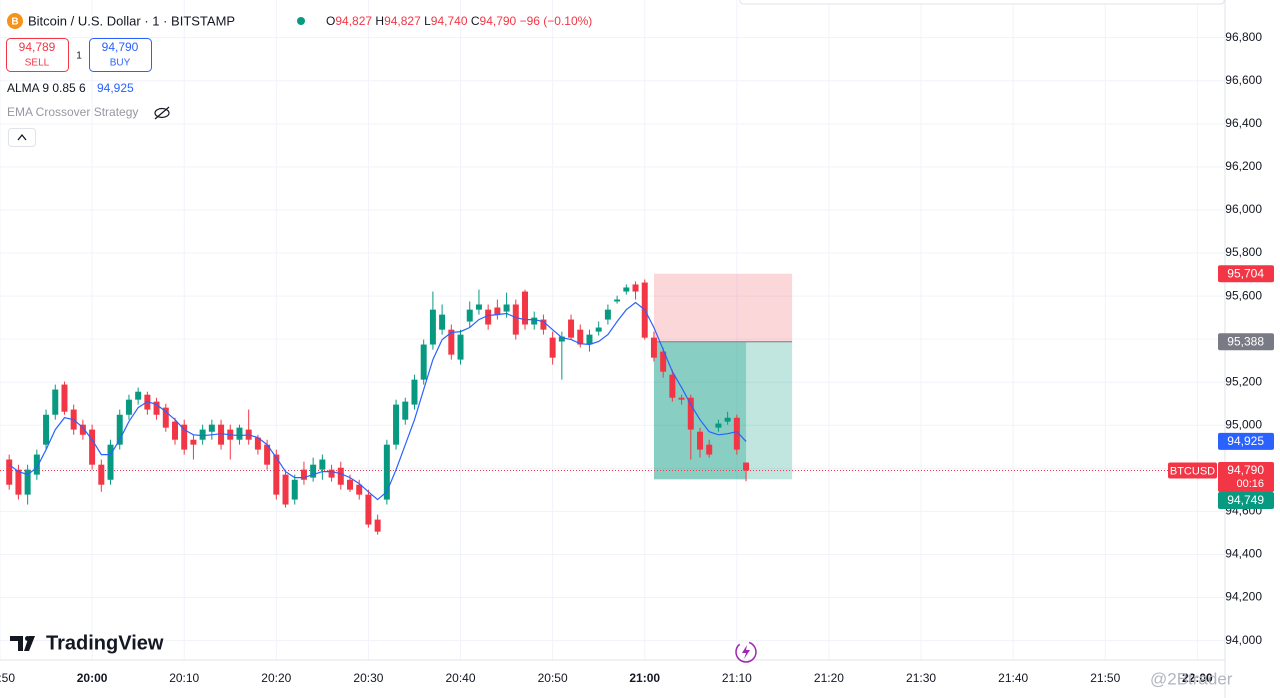 This screenshot has width=1280, height=698. I want to click on buy-price: 94,790, so click(120, 47).